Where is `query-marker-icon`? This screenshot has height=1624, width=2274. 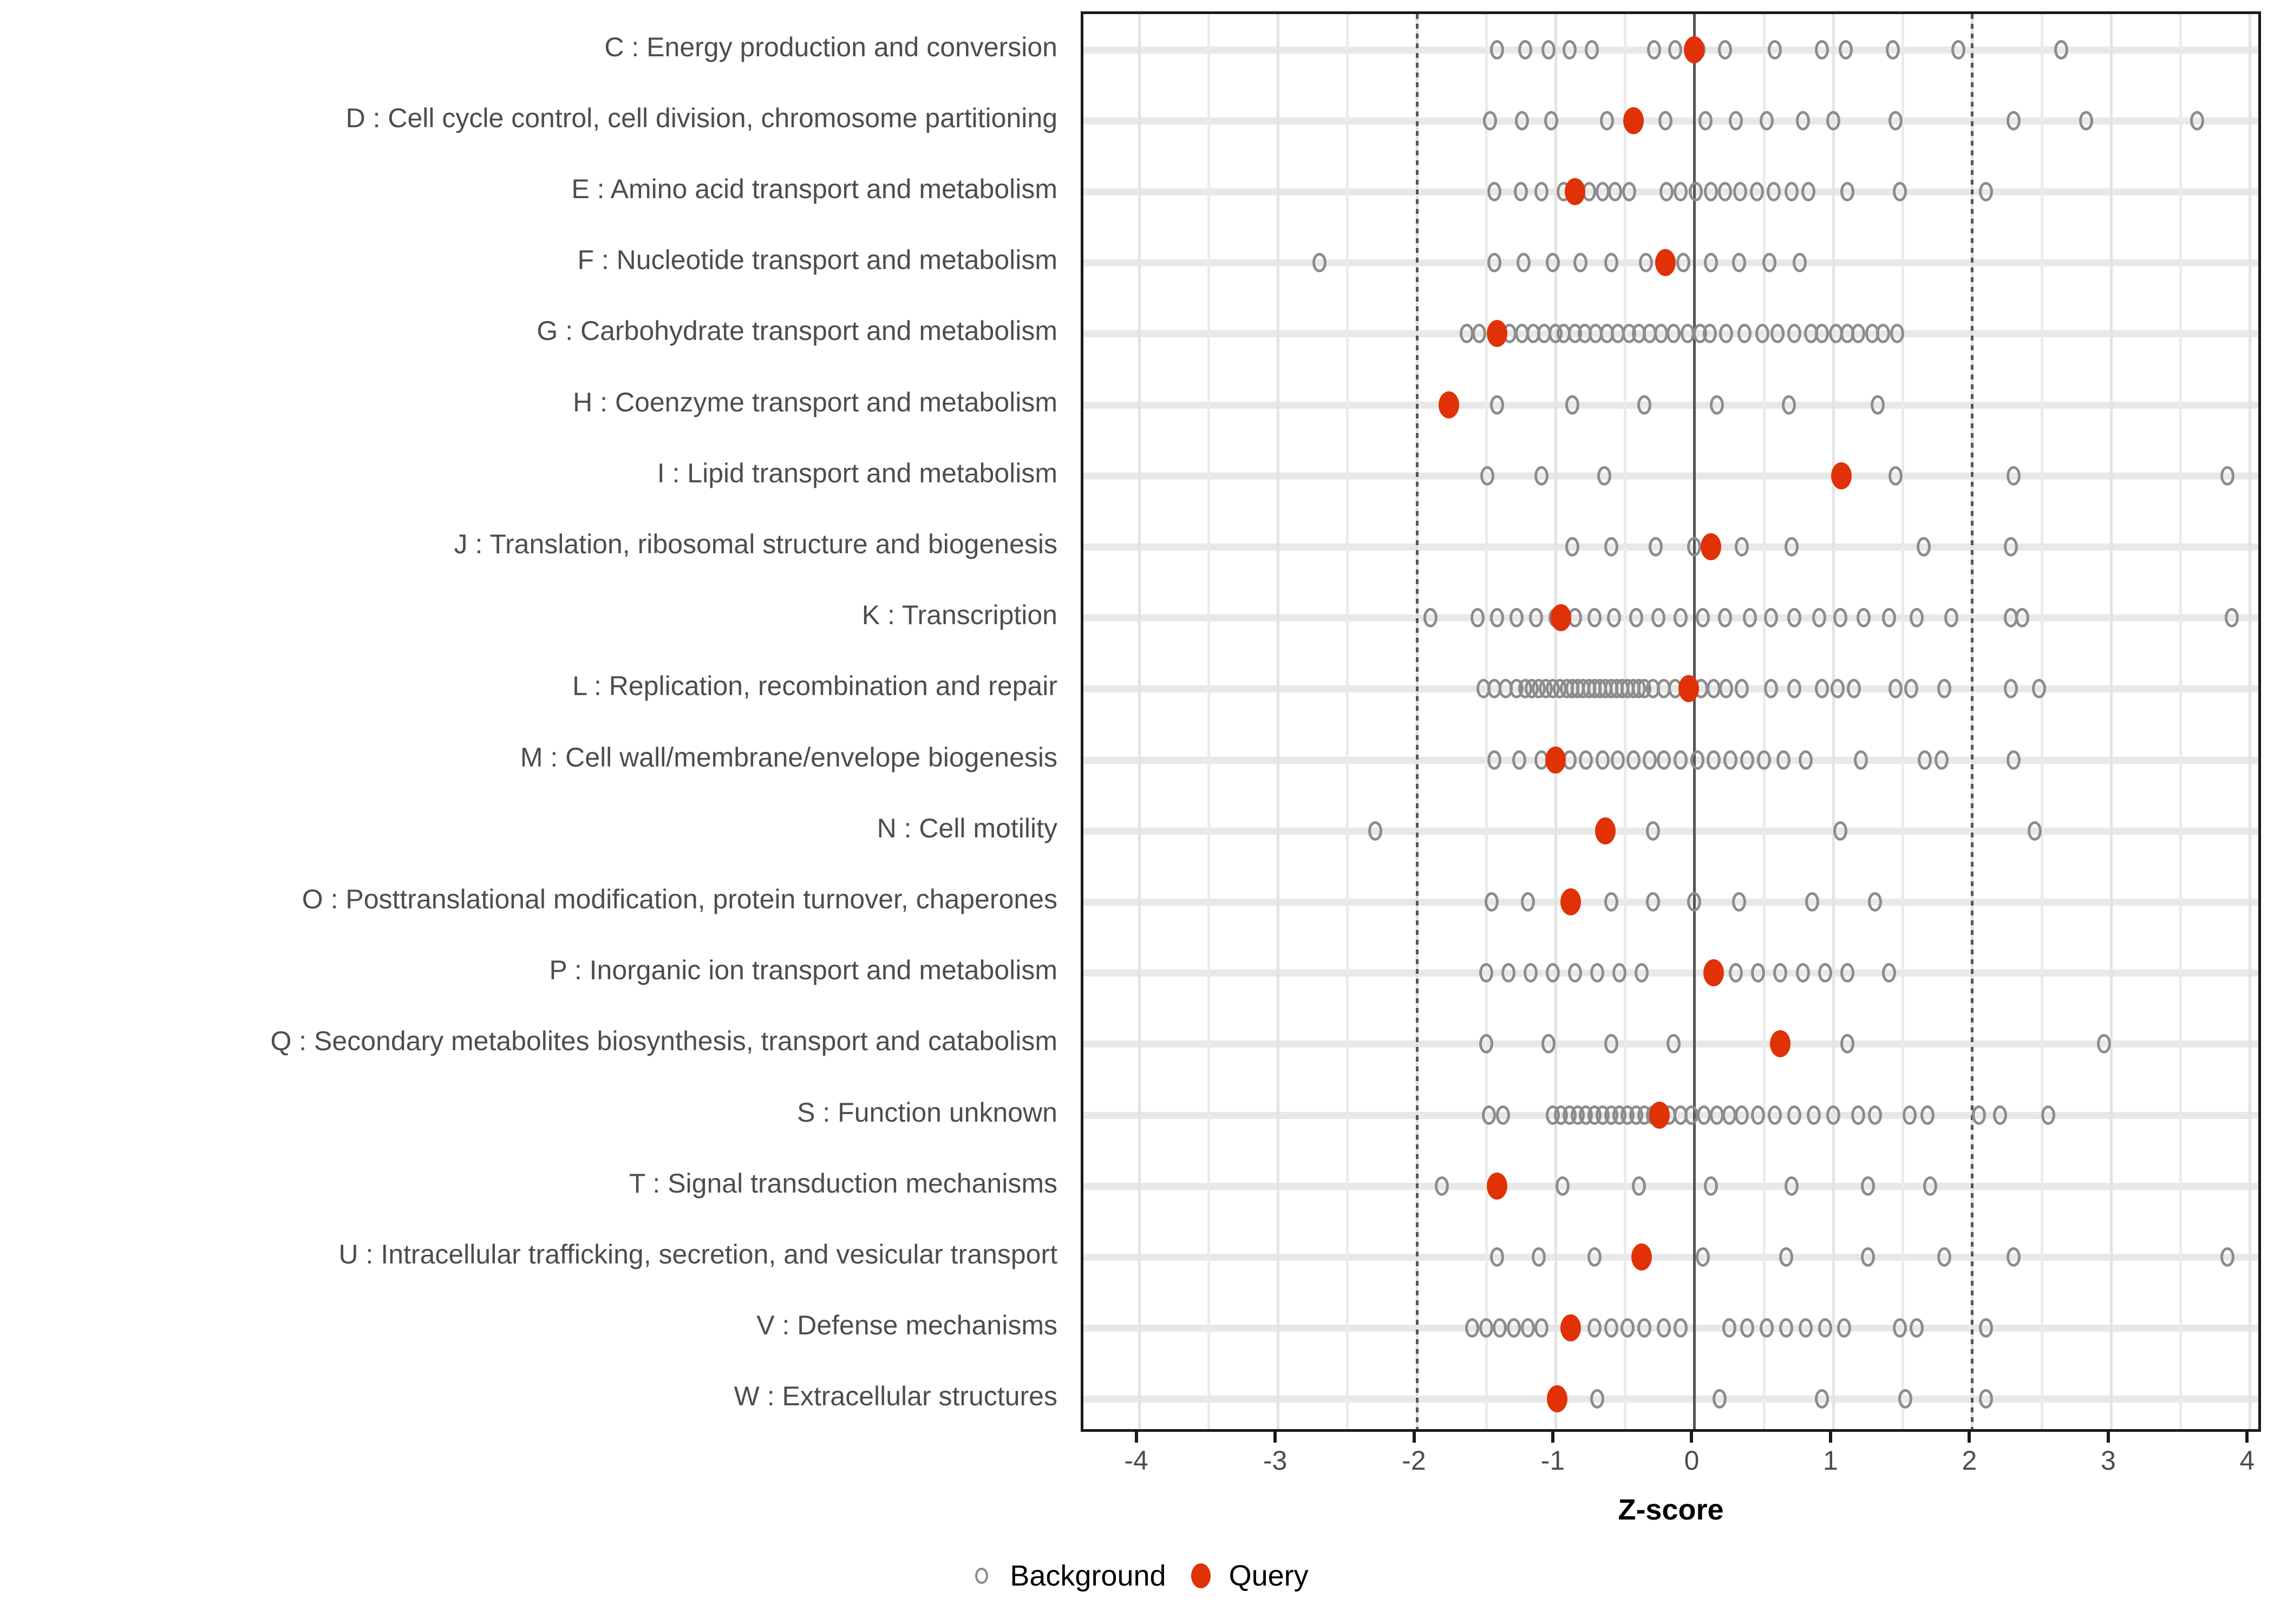
query-marker-icon is located at coordinates (1201, 1576).